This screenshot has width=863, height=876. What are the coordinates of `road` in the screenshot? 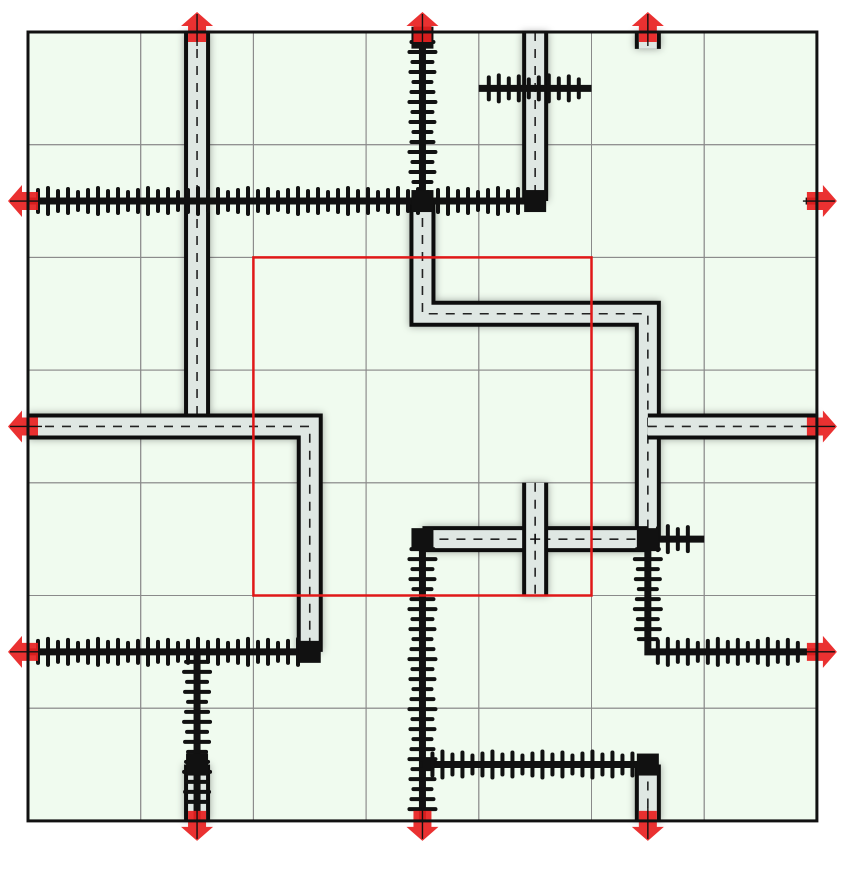 It's located at (175, 532).